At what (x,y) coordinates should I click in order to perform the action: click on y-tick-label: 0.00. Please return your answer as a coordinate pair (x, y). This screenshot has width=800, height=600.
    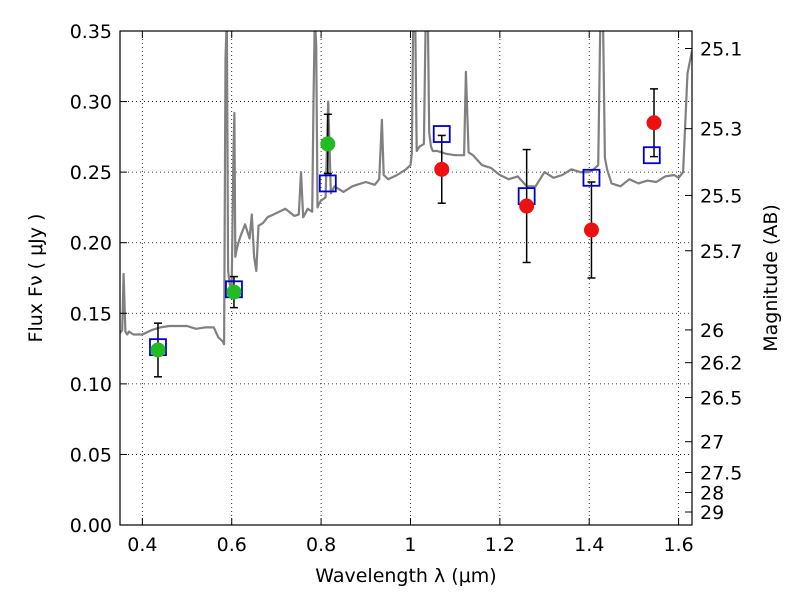
    Looking at the image, I should click on (91, 526).